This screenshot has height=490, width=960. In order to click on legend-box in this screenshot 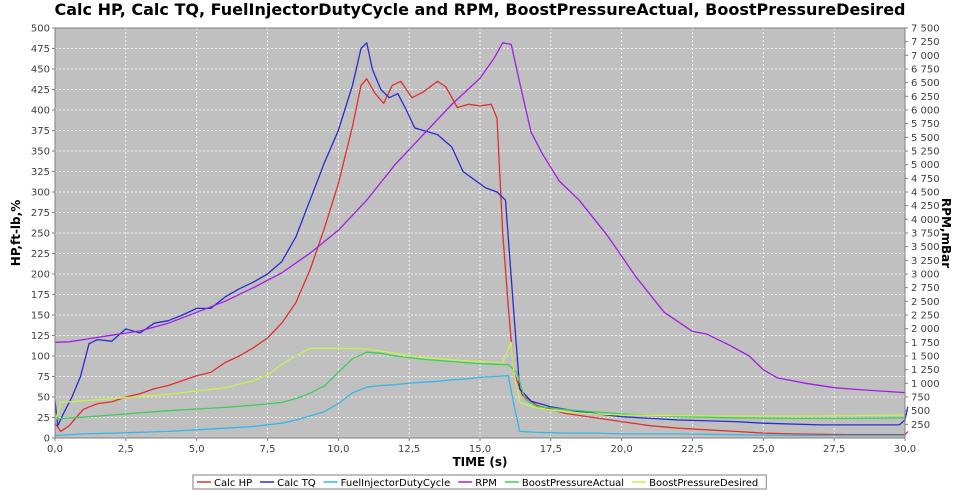, I will do `click(479, 482)`.